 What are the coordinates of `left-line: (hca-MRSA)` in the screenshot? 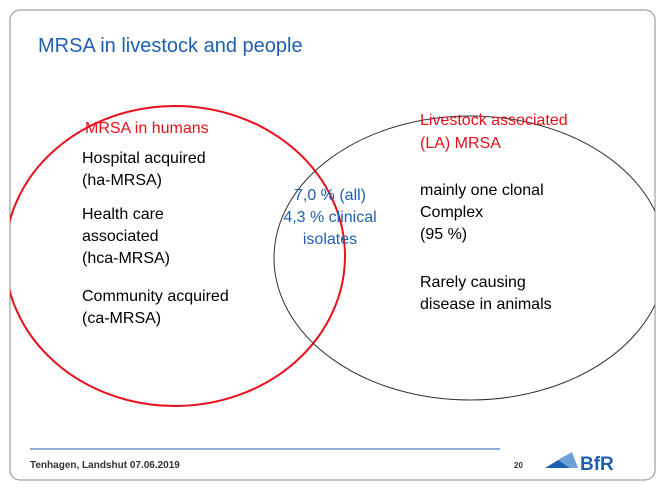 It's located at (126, 258).